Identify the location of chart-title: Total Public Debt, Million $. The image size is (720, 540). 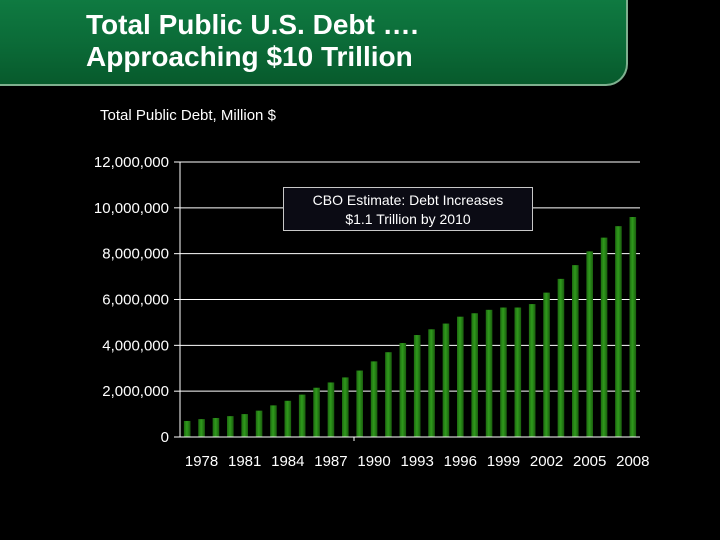
(188, 115).